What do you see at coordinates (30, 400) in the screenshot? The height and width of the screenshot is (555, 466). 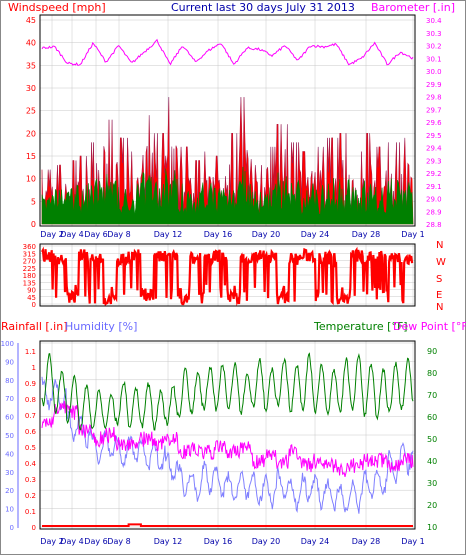 I see `rainfall-tick-label: 0.8` at bounding box center [30, 400].